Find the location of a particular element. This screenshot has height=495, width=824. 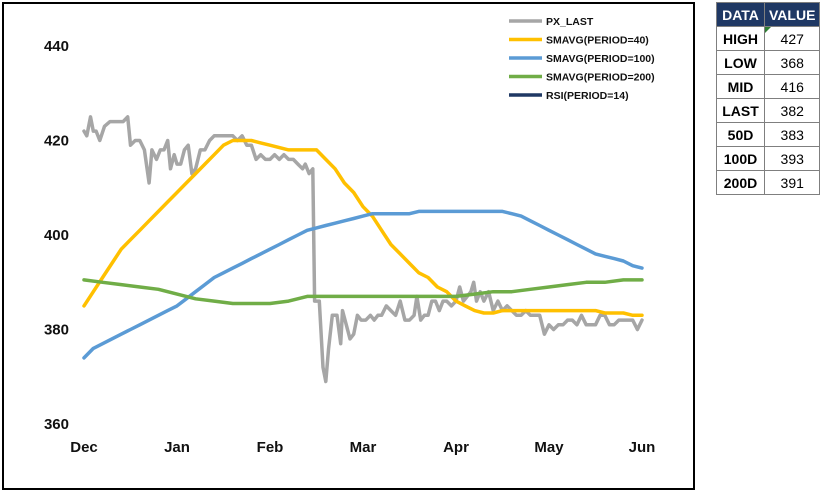

row-value: 382 is located at coordinates (792, 110).